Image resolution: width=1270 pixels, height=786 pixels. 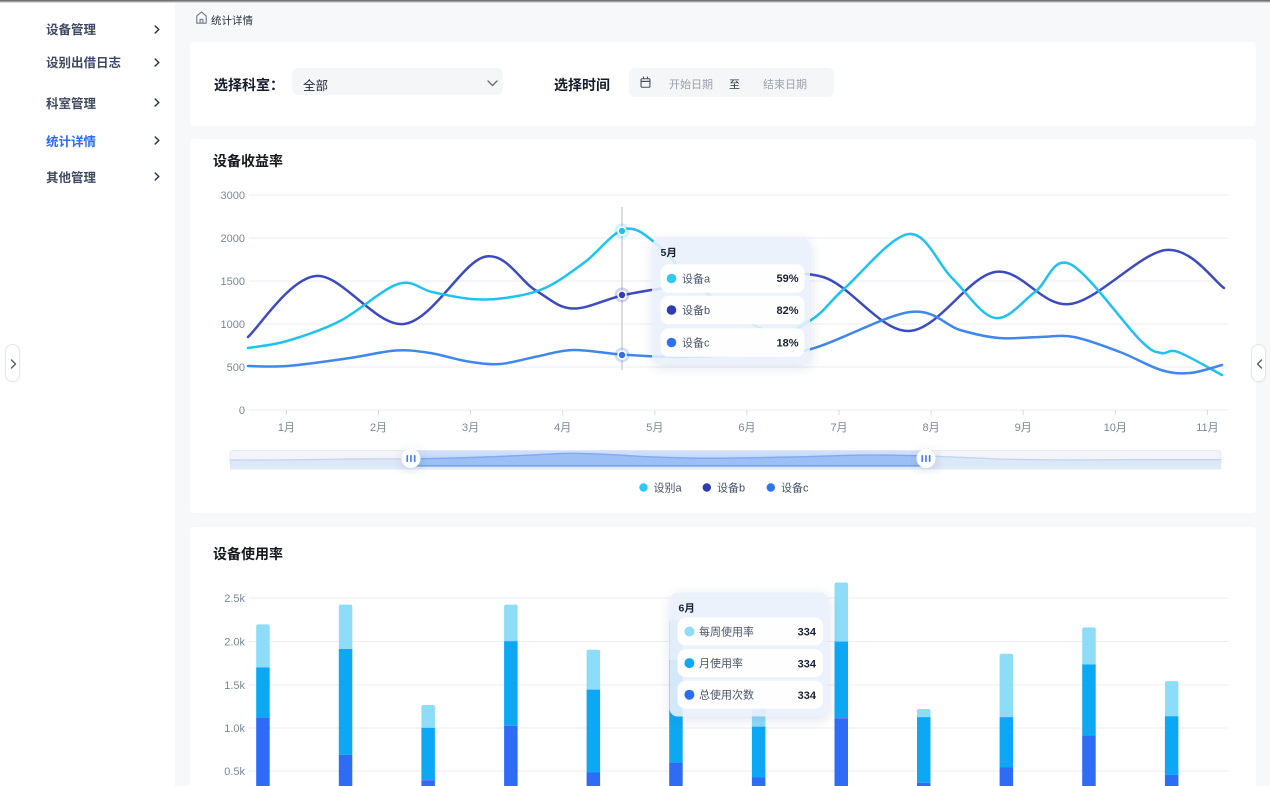 What do you see at coordinates (562, 427) in the screenshot?
I see `svg-text: 4月` at bounding box center [562, 427].